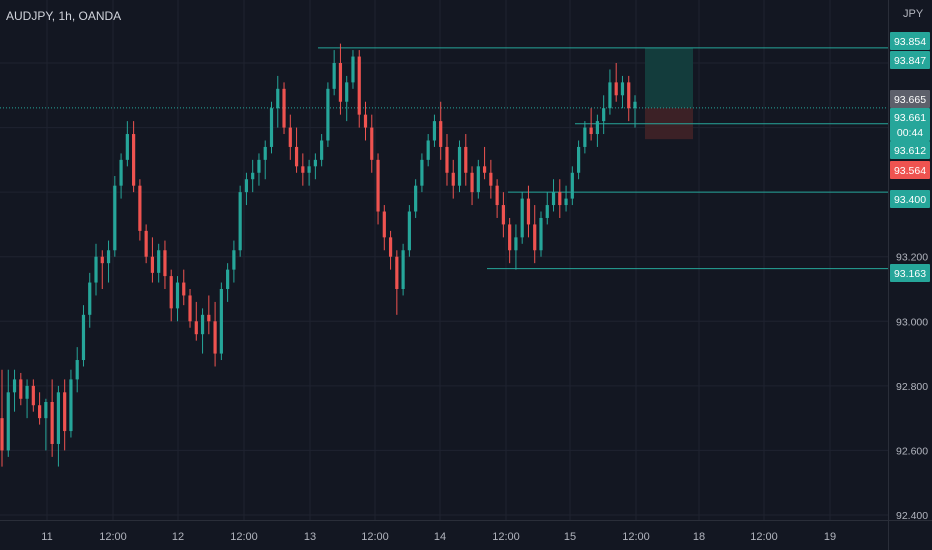  What do you see at coordinates (64, 16) in the screenshot?
I see `symbol-label: AUDJPY, 1h, OANDA` at bounding box center [64, 16].